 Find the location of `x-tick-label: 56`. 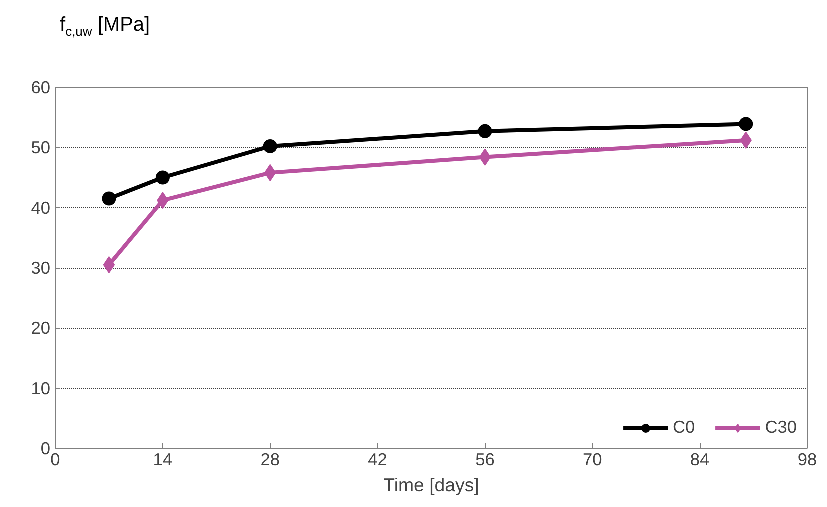

x-tick-label: 56 is located at coordinates (485, 460).